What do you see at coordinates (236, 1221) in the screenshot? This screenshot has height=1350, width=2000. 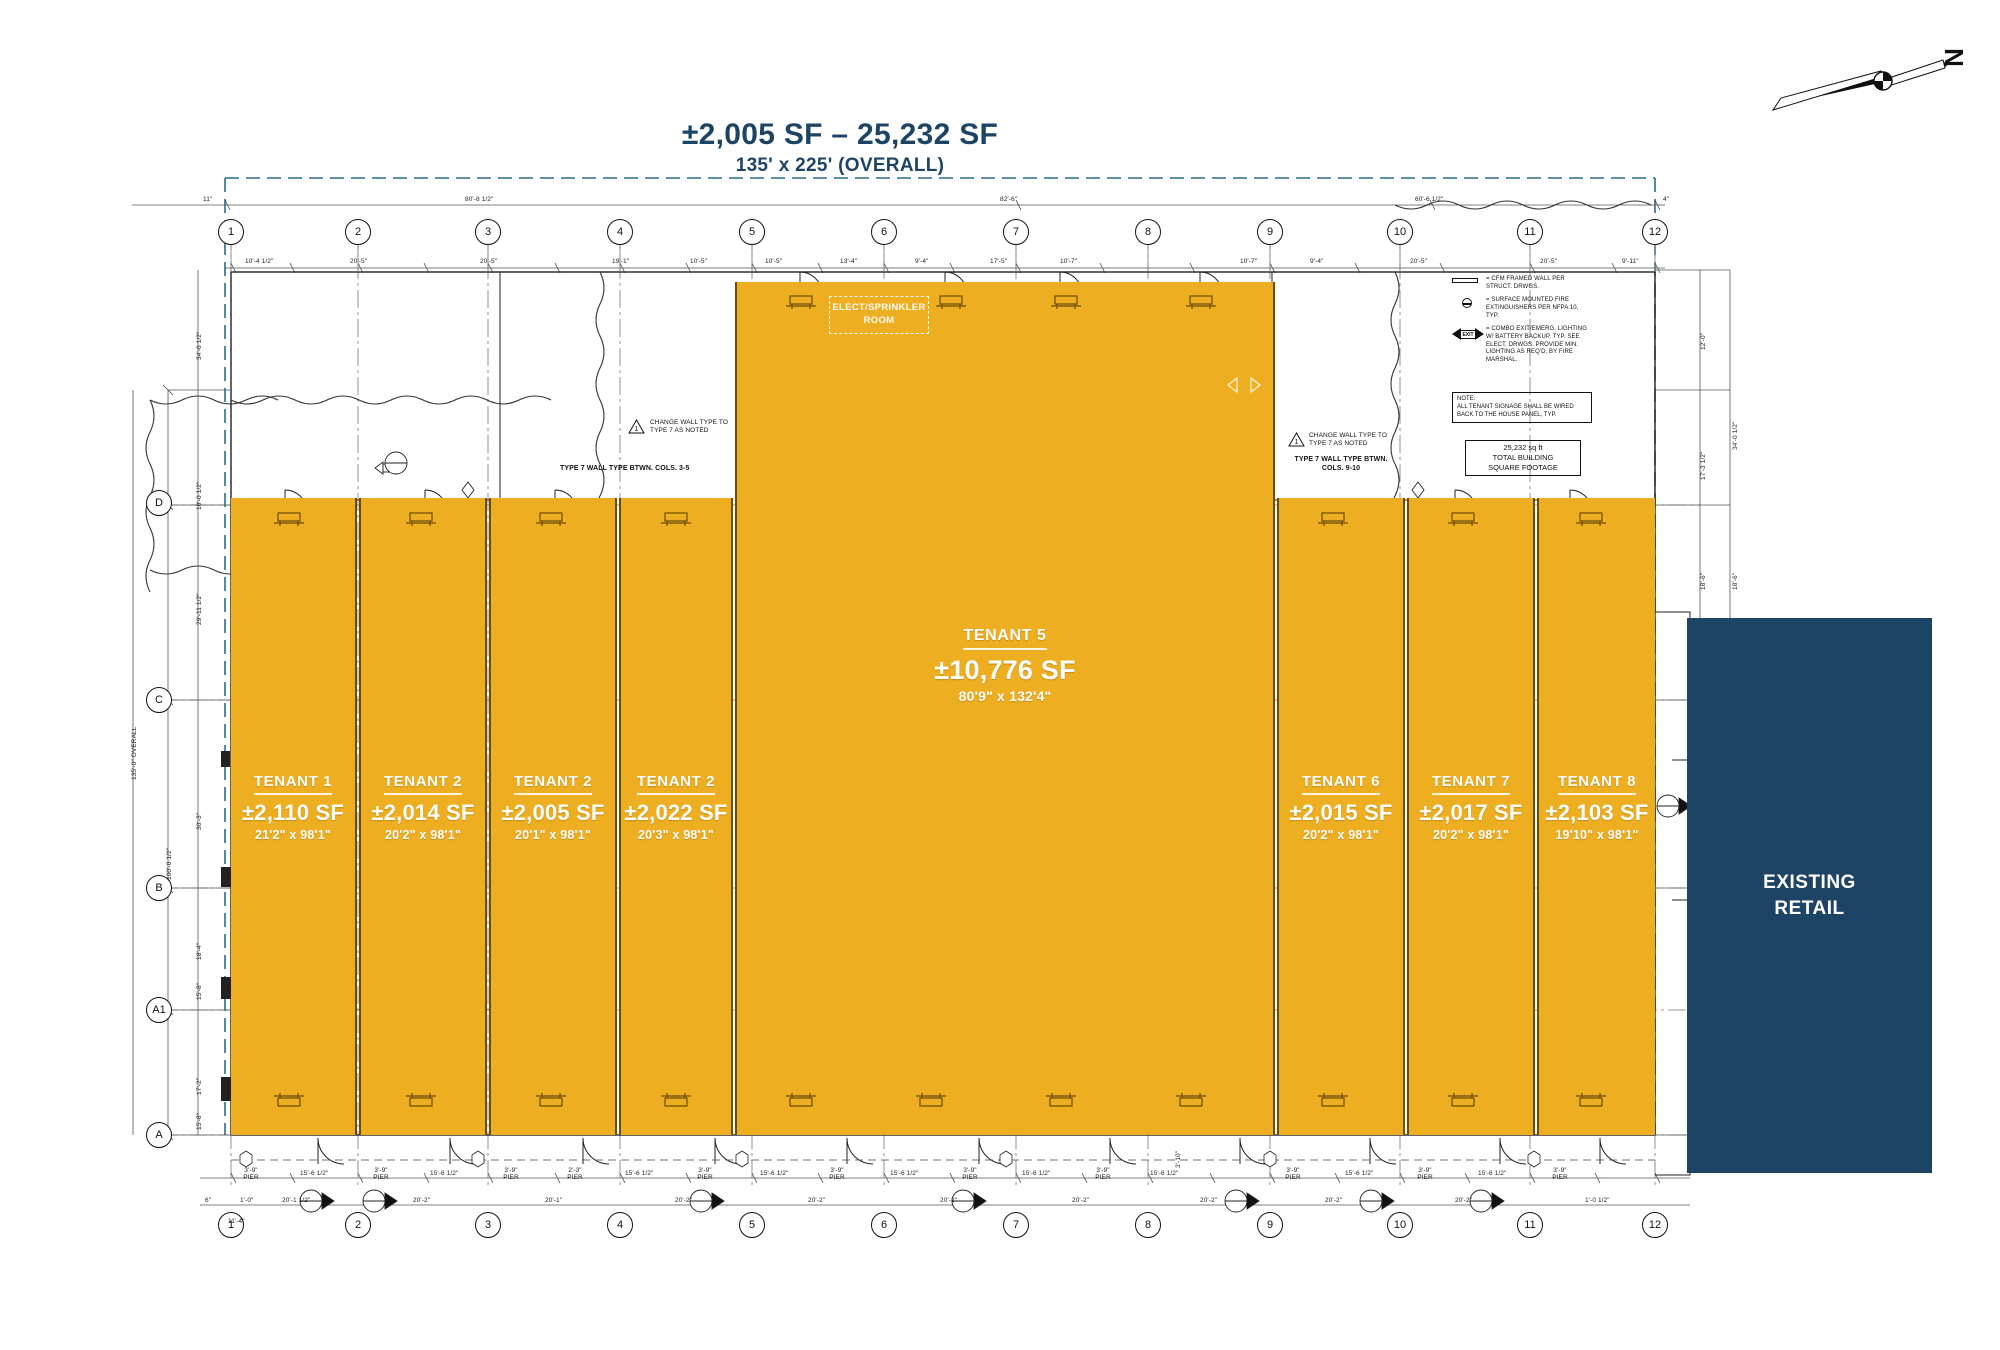 I see `dim-bottom-bay-13: 11'-4"` at bounding box center [236, 1221].